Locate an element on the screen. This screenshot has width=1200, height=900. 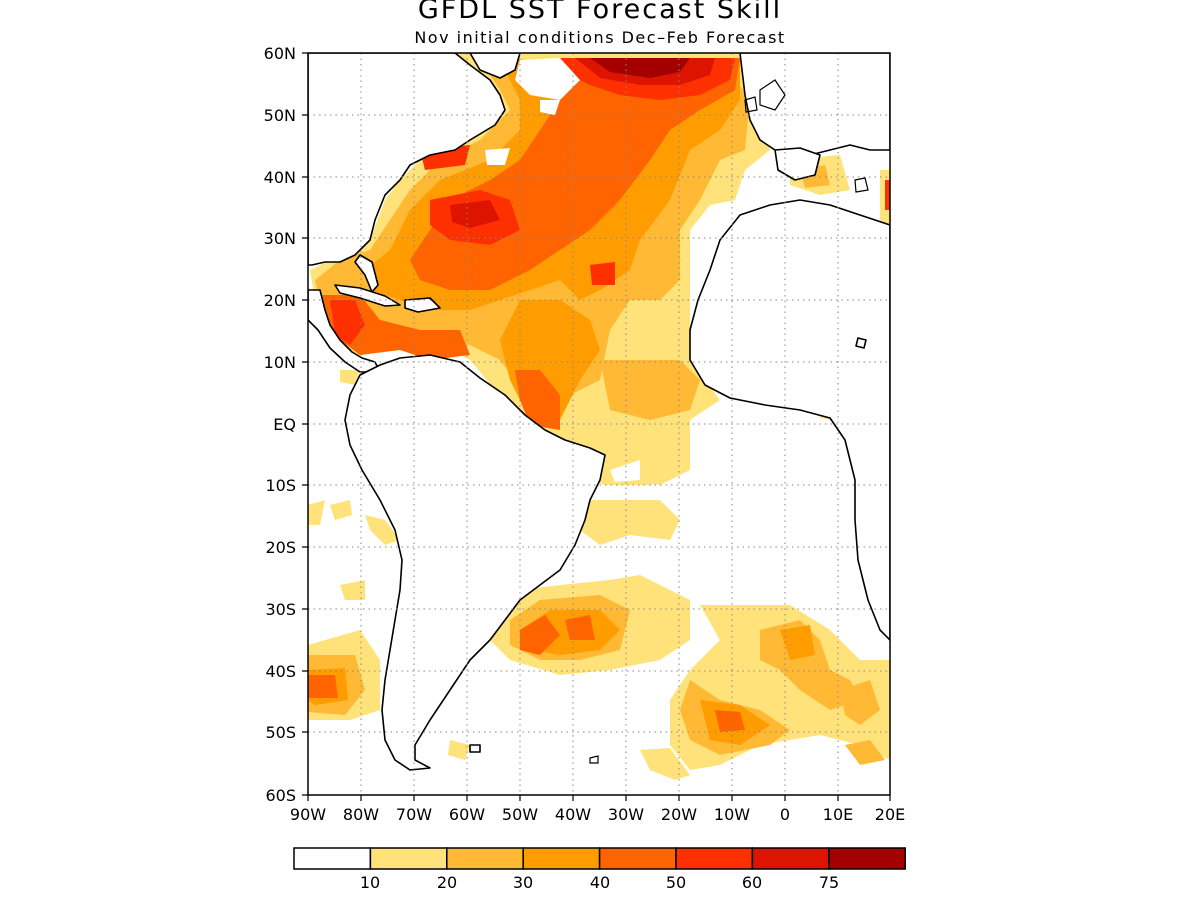
lon-label: 50W is located at coordinates (520, 814).